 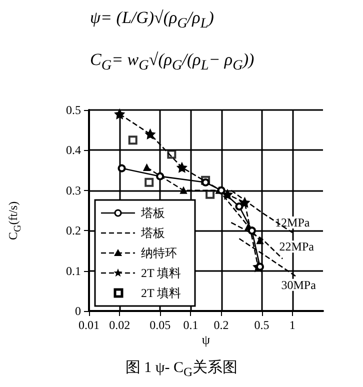 I want to click on x-axis-title: ψ, so click(x=206, y=340).